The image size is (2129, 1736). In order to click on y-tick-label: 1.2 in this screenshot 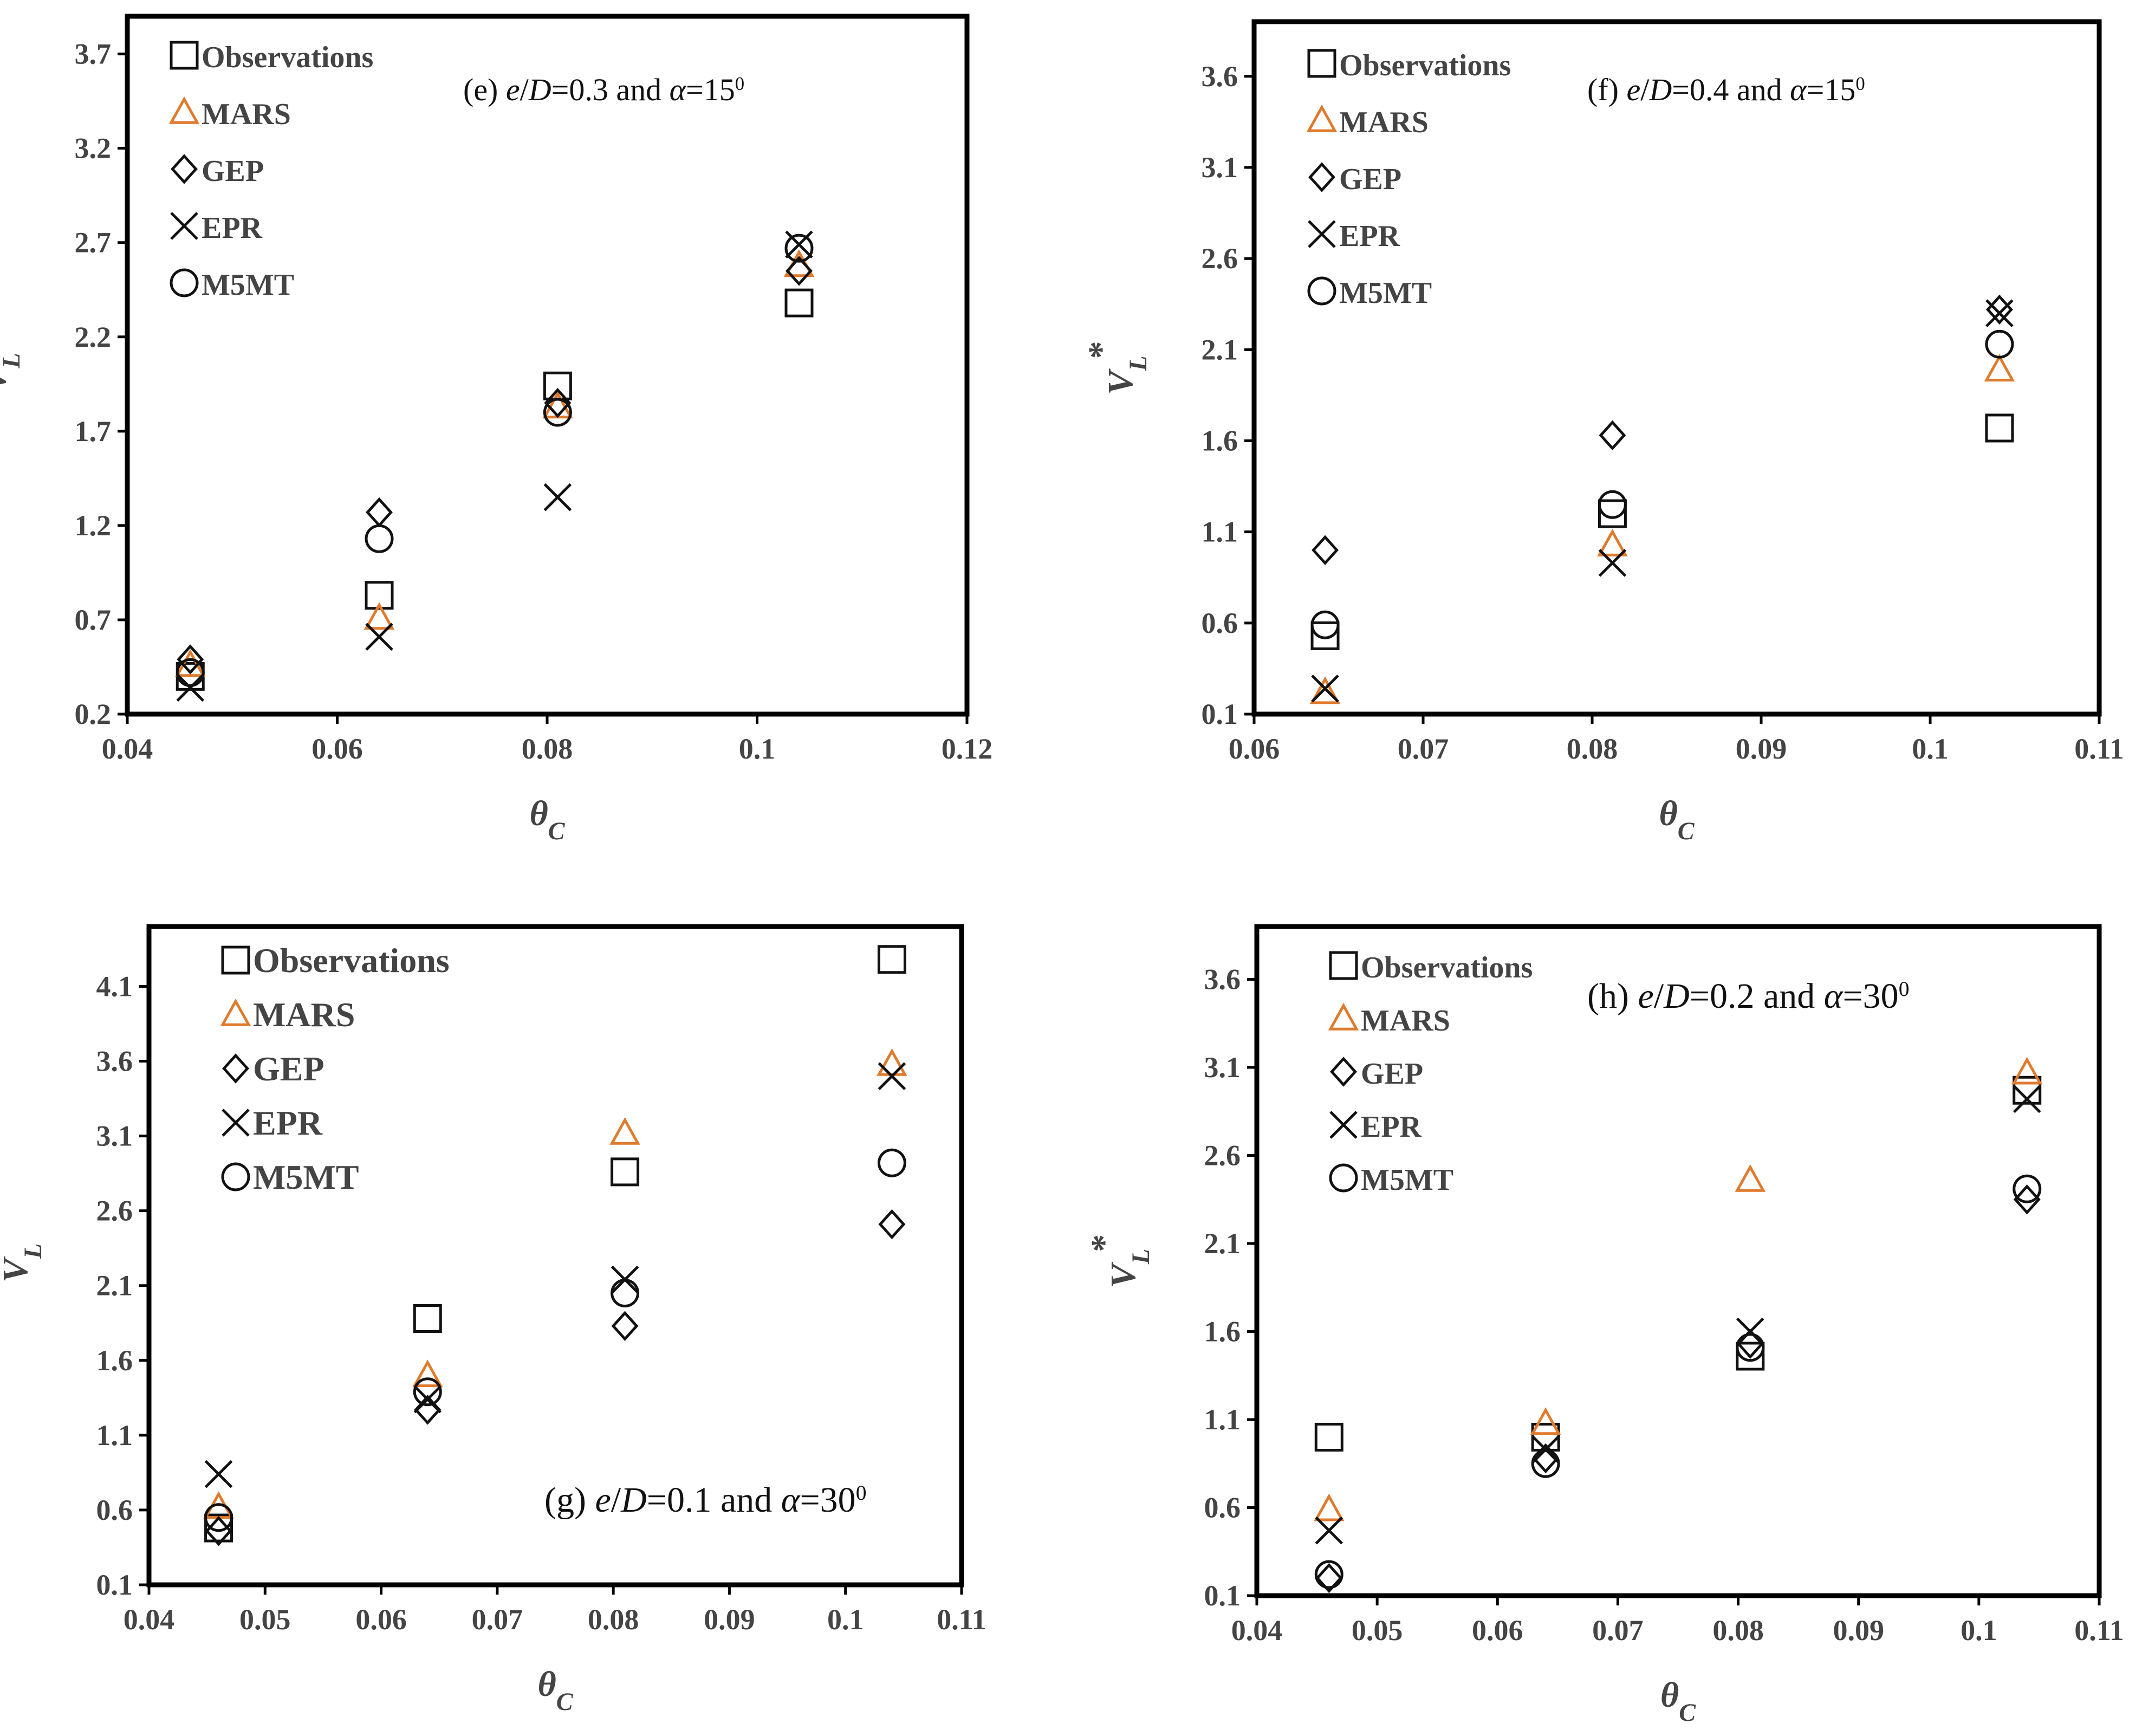, I will do `click(93, 525)`.